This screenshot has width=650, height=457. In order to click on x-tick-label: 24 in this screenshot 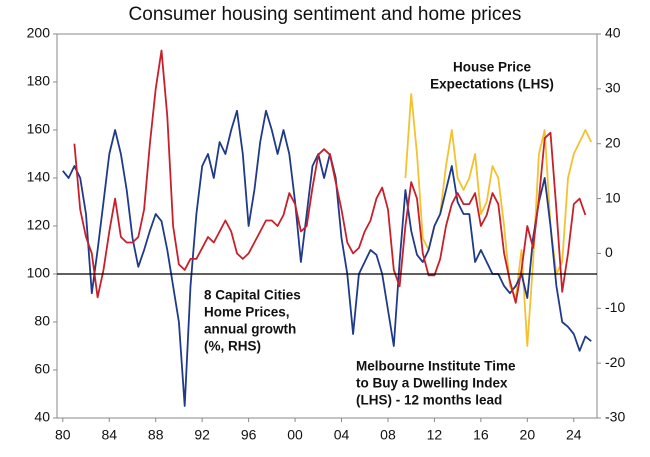, I will do `click(574, 435)`.